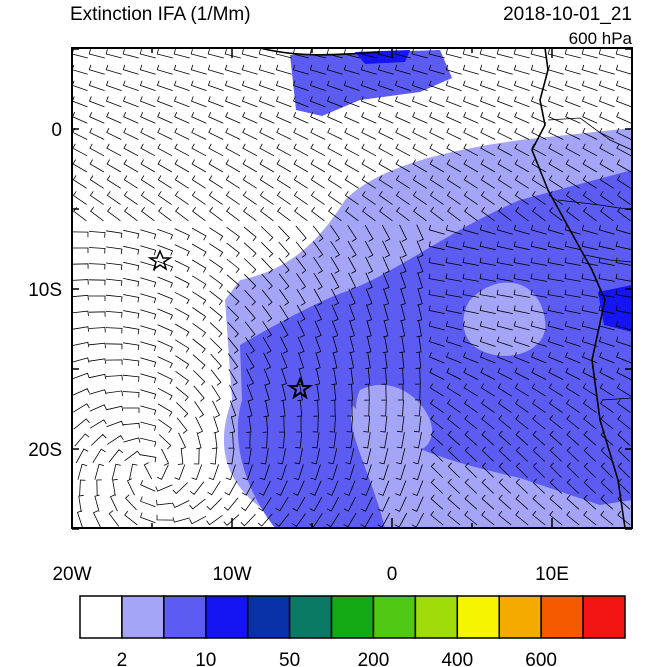 The image size is (650, 667). What do you see at coordinates (160, 14) in the screenshot?
I see `title: Extinction IFA (1/Mm)` at bounding box center [160, 14].